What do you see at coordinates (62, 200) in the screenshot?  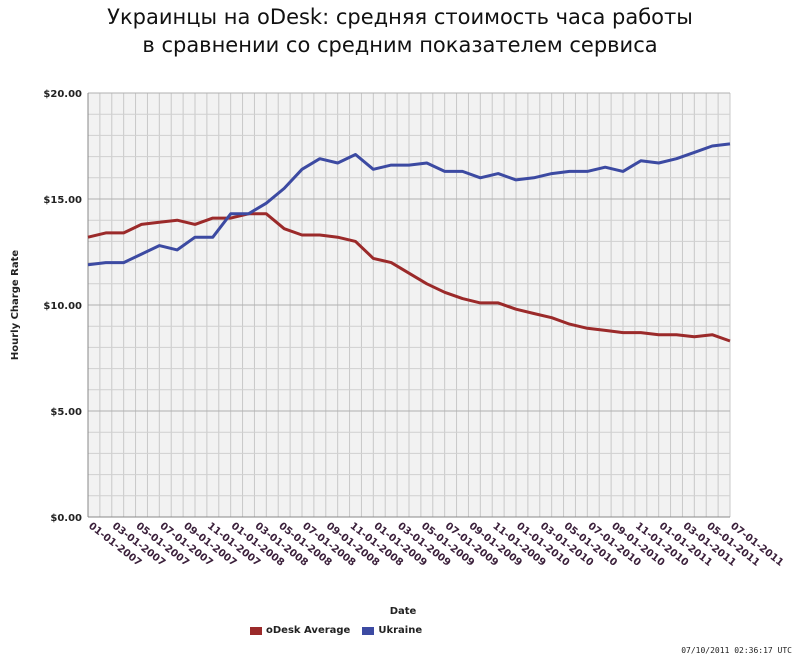 I see `y-tick-label: $15.00` at bounding box center [62, 200].